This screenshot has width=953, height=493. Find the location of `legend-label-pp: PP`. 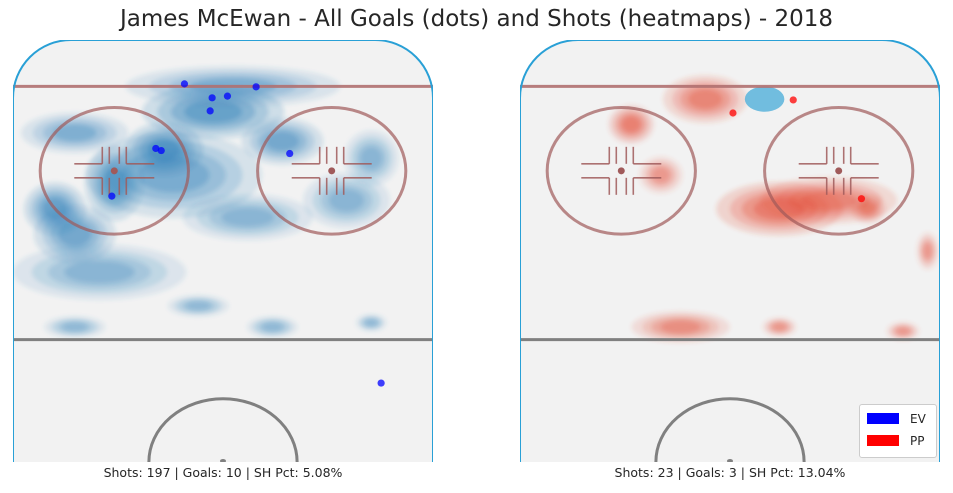

legend-label-pp: PP is located at coordinates (917, 441).